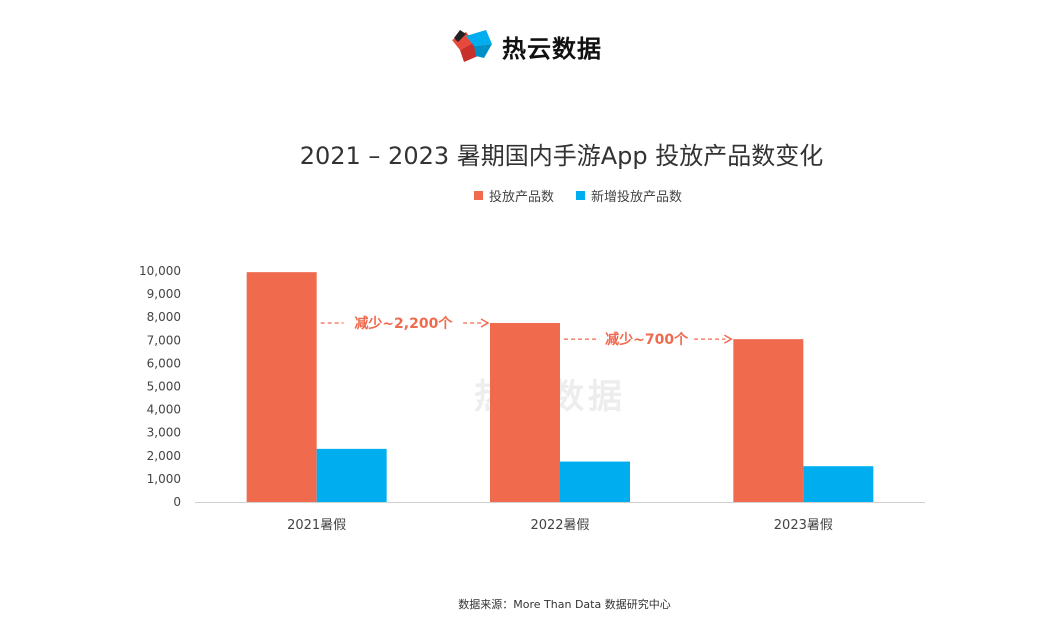 The image size is (1053, 623). I want to click on legend-item-series-1: 投放产品数, so click(514, 195).